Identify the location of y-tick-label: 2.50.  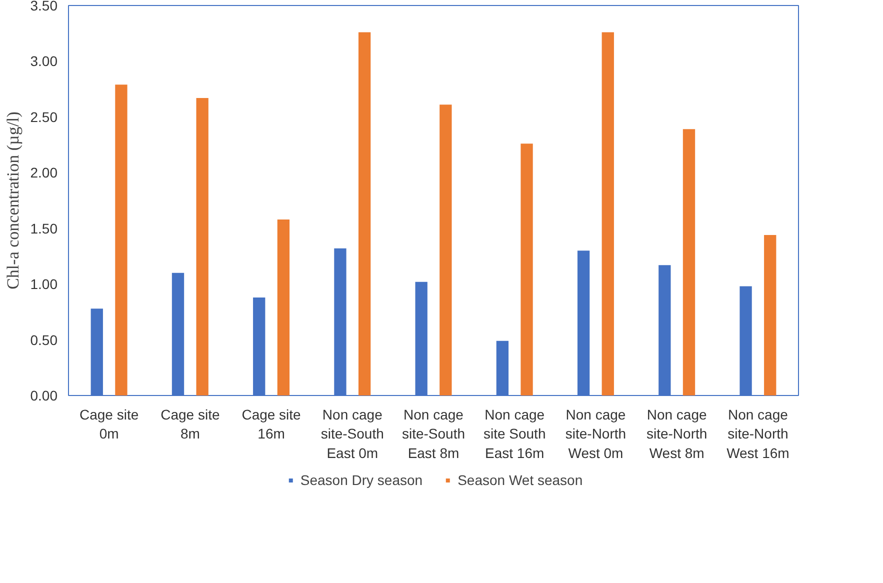
(44, 116).